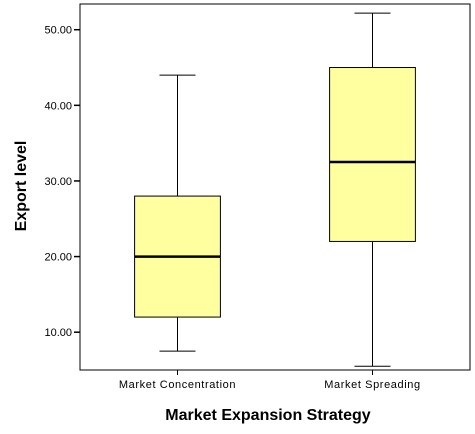  Describe the element at coordinates (58, 31) in the screenshot. I see `y-tick-label: 50.00` at that location.